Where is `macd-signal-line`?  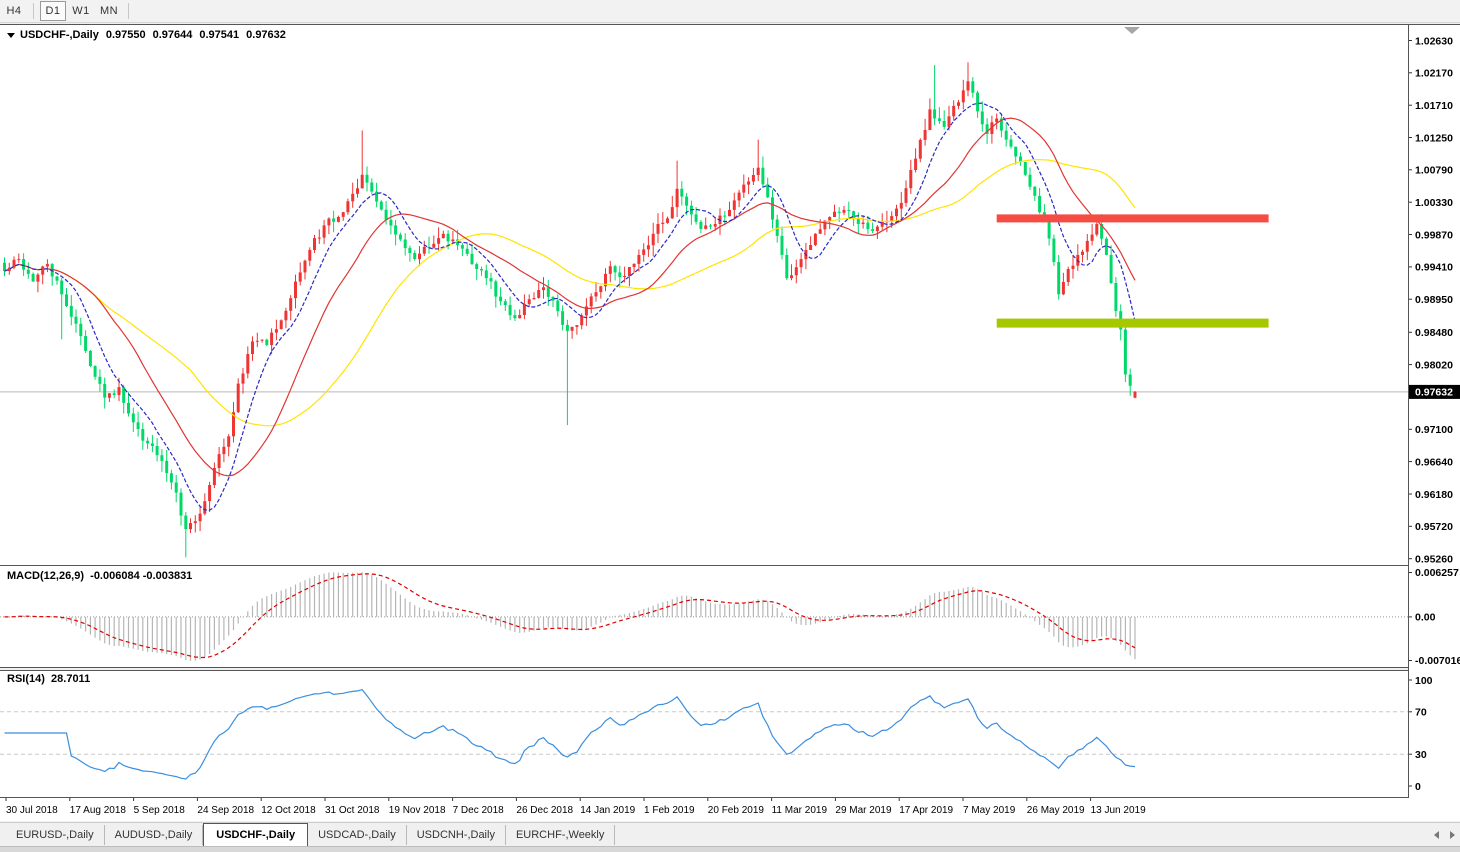 macd-signal-line is located at coordinates (570, 616).